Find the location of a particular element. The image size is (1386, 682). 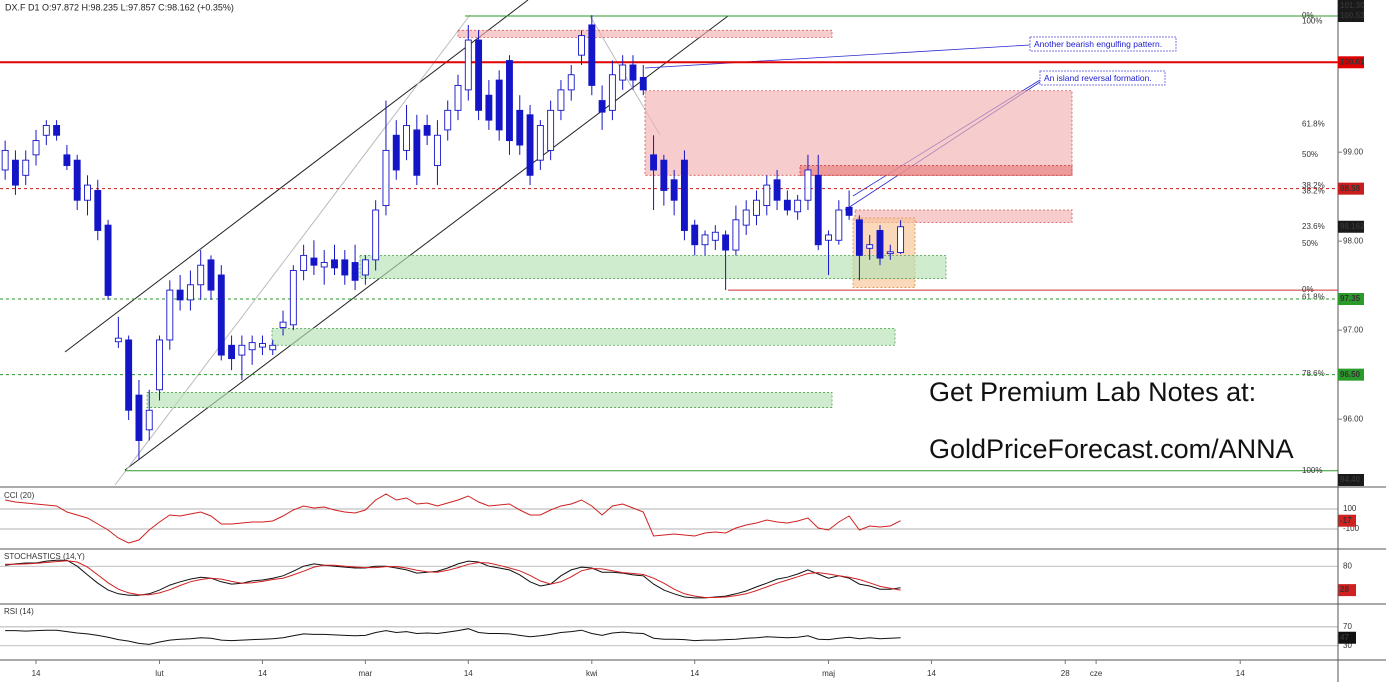

price-tag-label: 101.30 is located at coordinates (1352, 5).